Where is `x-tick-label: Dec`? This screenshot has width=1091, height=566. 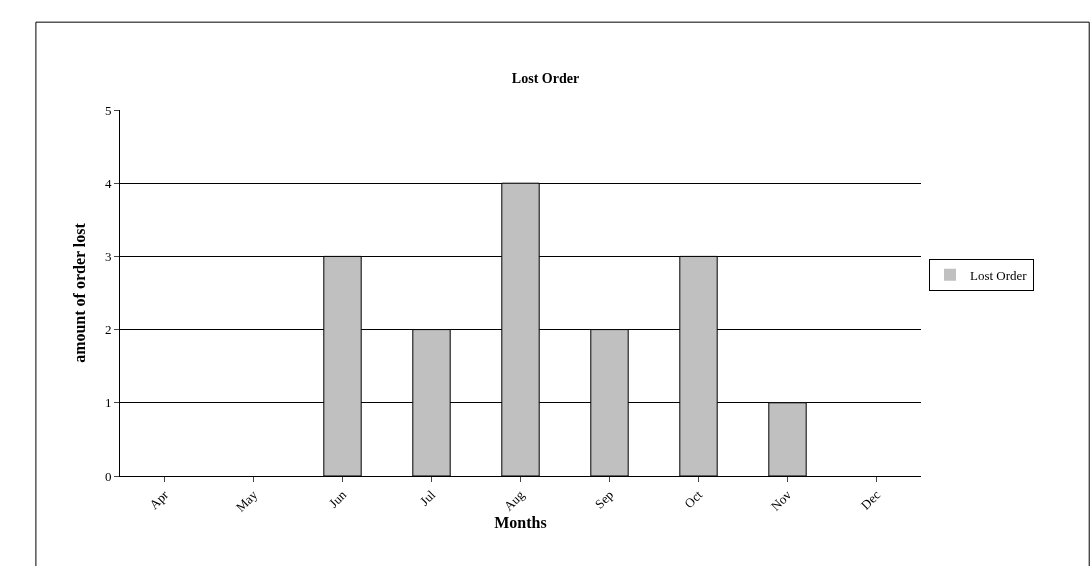
x-tick-label: Dec is located at coordinates (870, 500).